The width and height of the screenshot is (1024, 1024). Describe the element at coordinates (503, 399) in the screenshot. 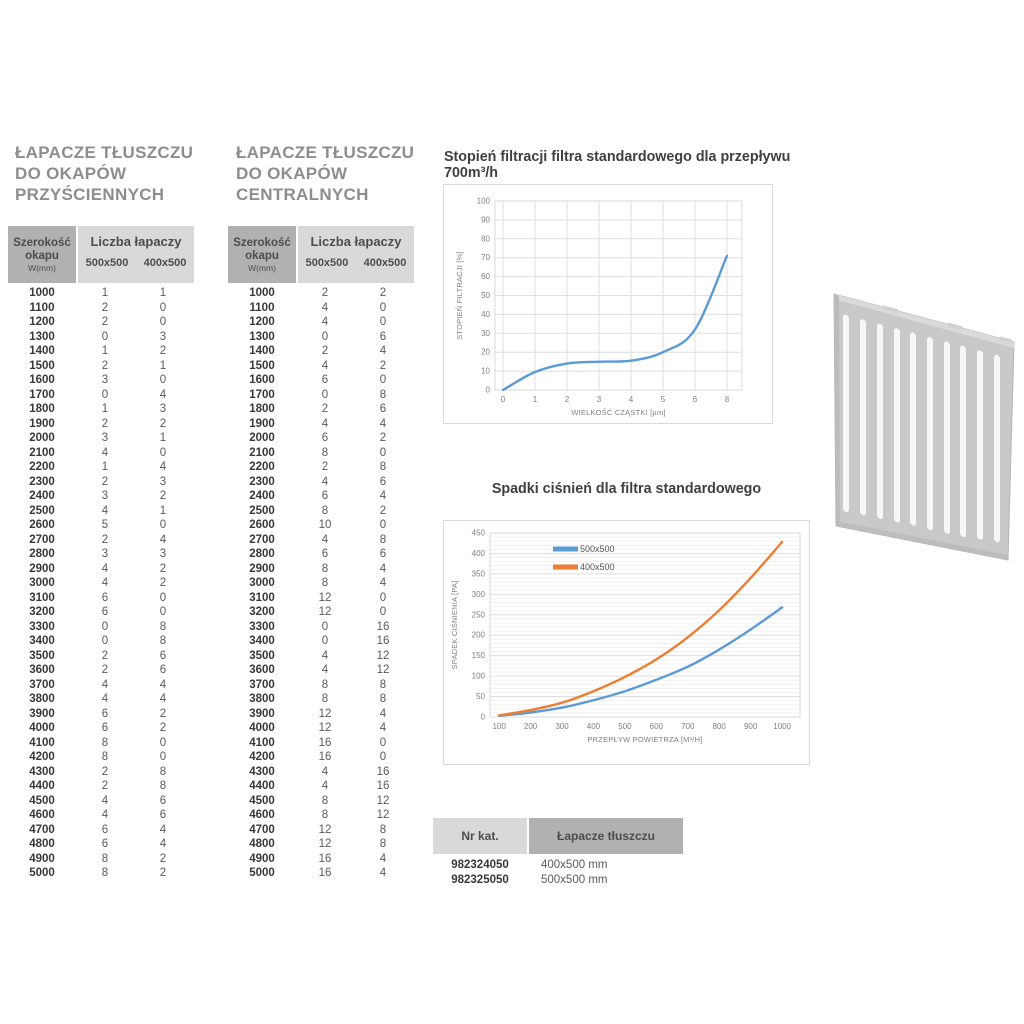

I see `svg-text: 0` at that location.